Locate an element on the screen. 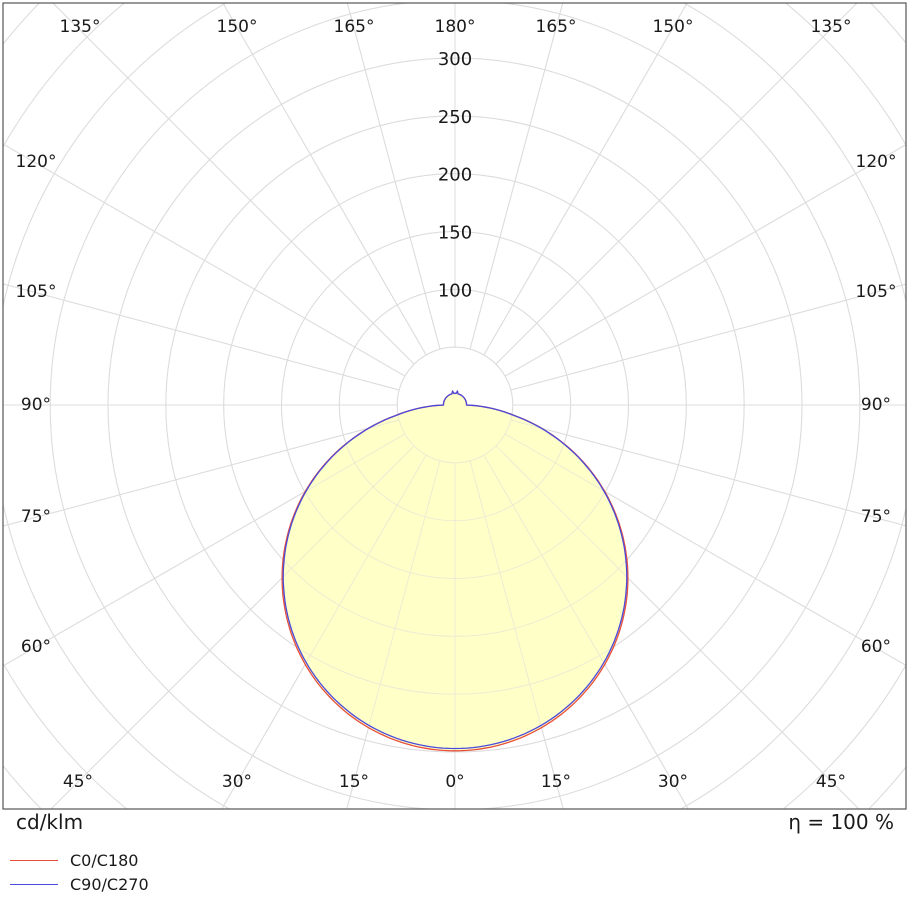  radial-tick-label: 200 is located at coordinates (455, 175).